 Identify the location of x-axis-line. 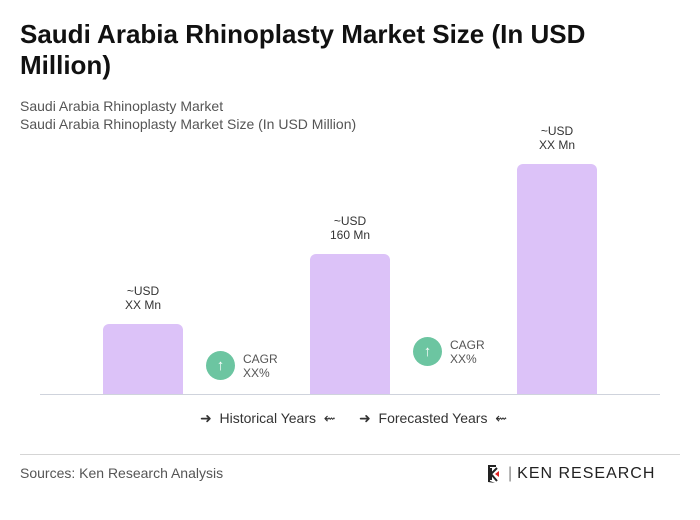
(350, 394).